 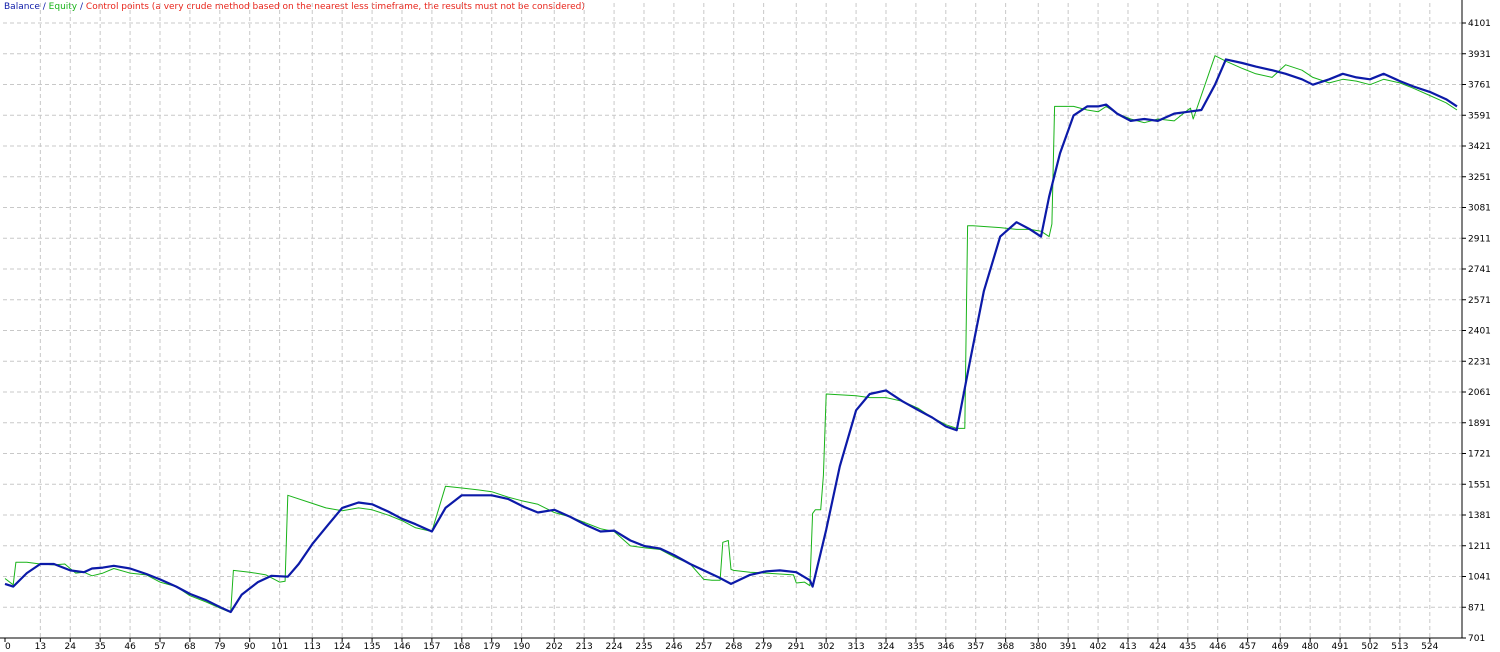 What do you see at coordinates (1479, 270) in the screenshot?
I see `y-tick-label: 2741` at bounding box center [1479, 270].